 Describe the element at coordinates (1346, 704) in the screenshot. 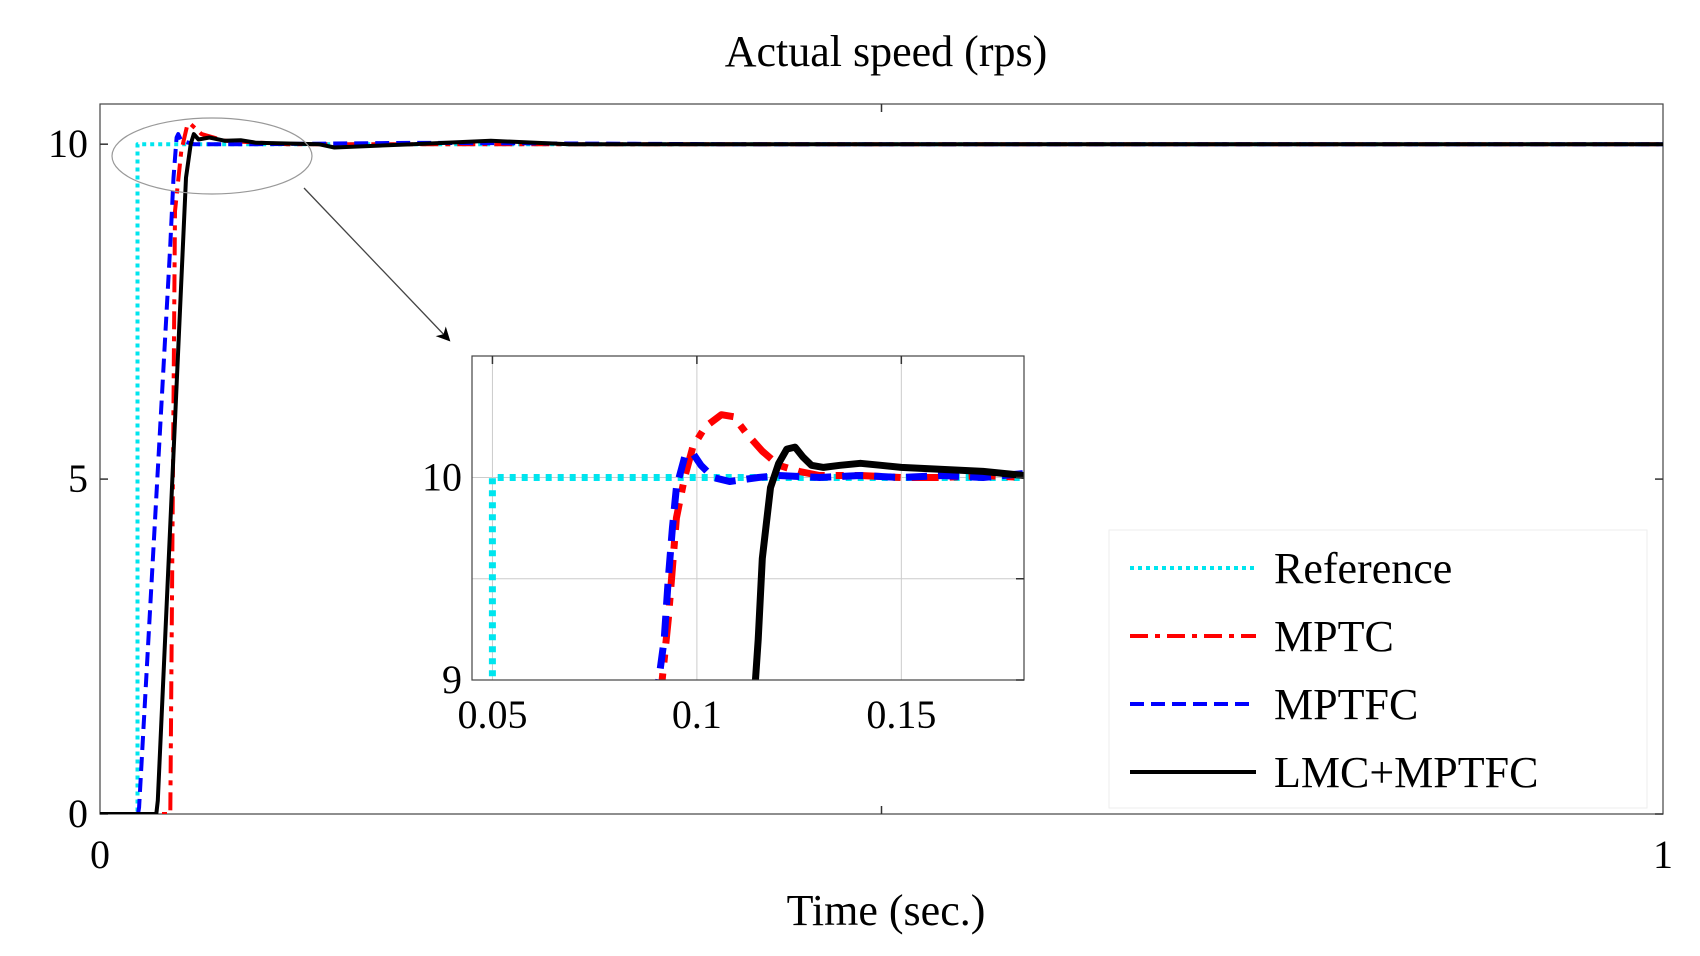

I see `legend-label-mptfc: MPTFC` at that location.